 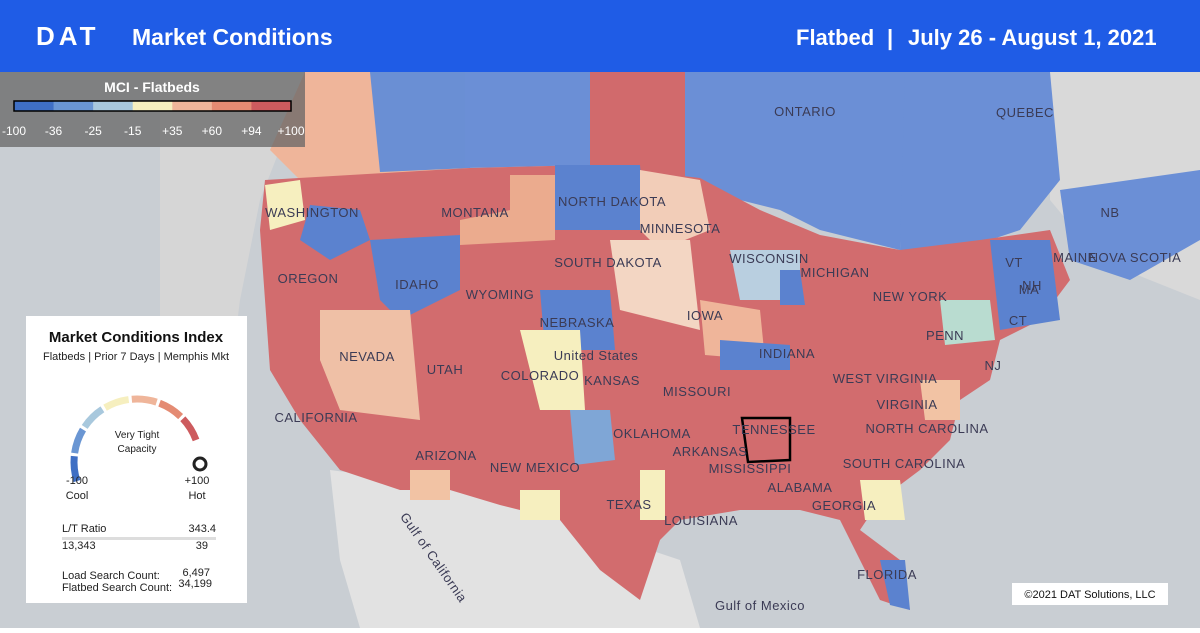 What do you see at coordinates (1018, 320) in the screenshot?
I see `map-label: CT` at bounding box center [1018, 320].